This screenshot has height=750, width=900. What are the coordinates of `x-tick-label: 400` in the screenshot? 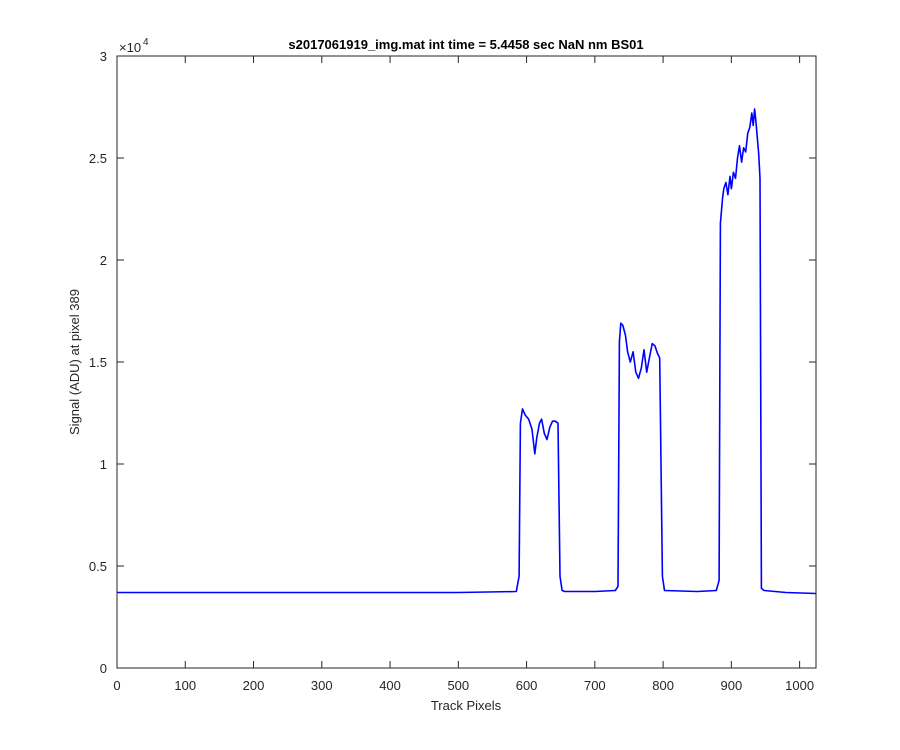 It's located at (390, 685).